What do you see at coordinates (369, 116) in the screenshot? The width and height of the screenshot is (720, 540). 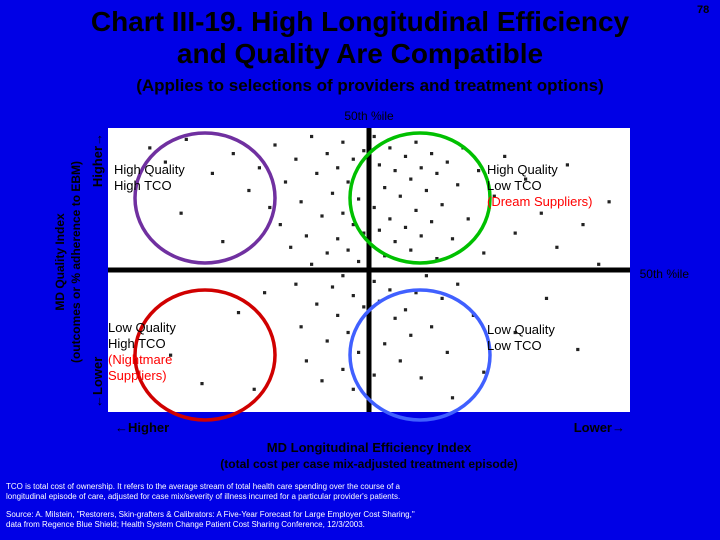 I see `x-reference-label: 50th %ile` at bounding box center [369, 116].